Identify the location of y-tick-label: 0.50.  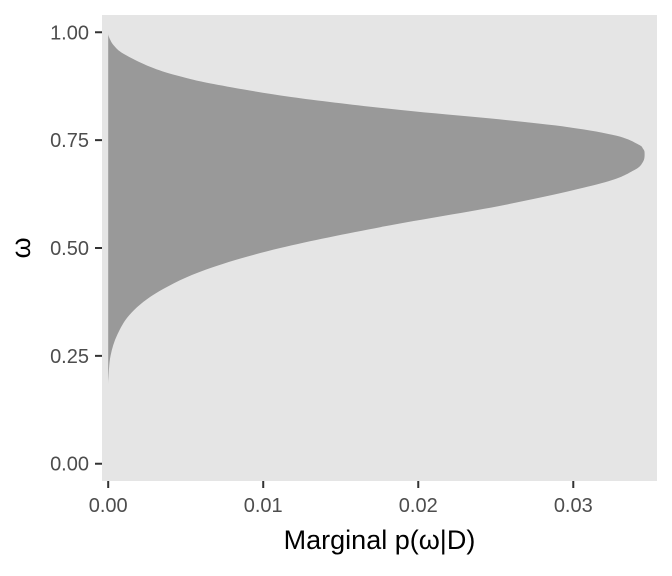
(69, 249).